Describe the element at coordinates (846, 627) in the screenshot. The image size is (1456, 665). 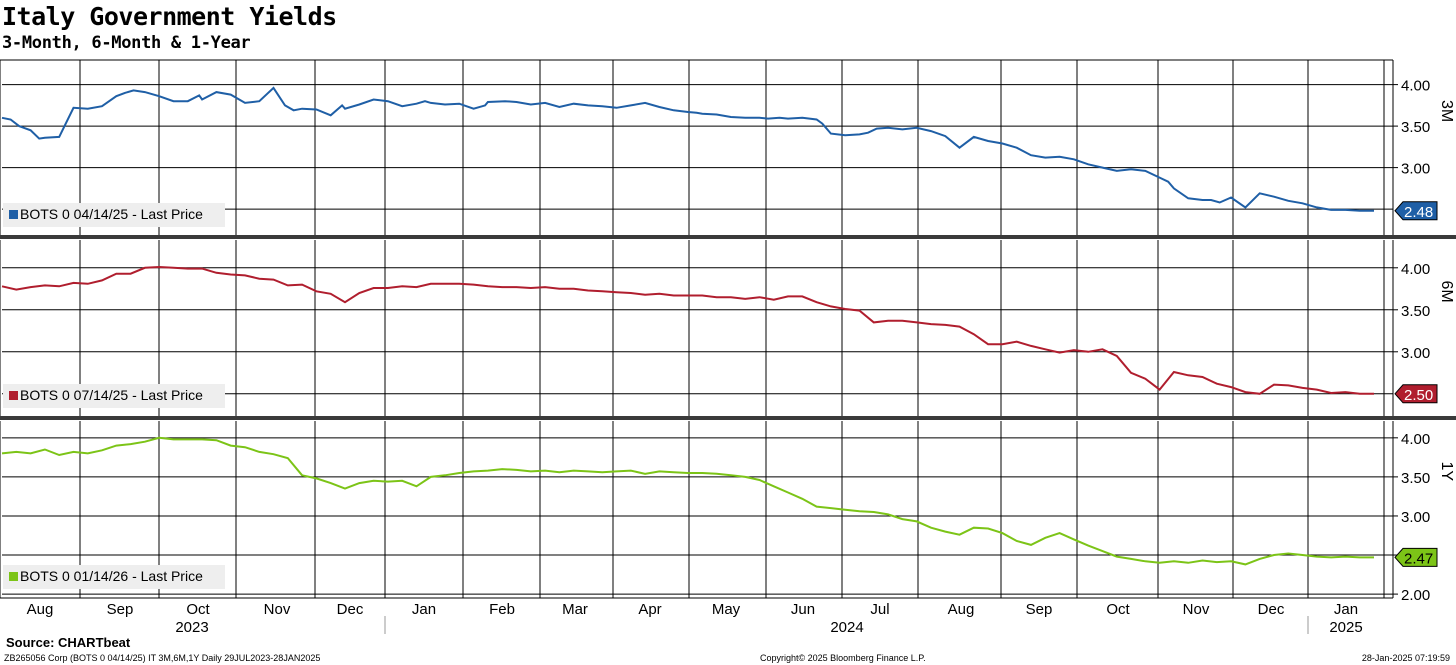
I see `x-year-label: 2024` at that location.